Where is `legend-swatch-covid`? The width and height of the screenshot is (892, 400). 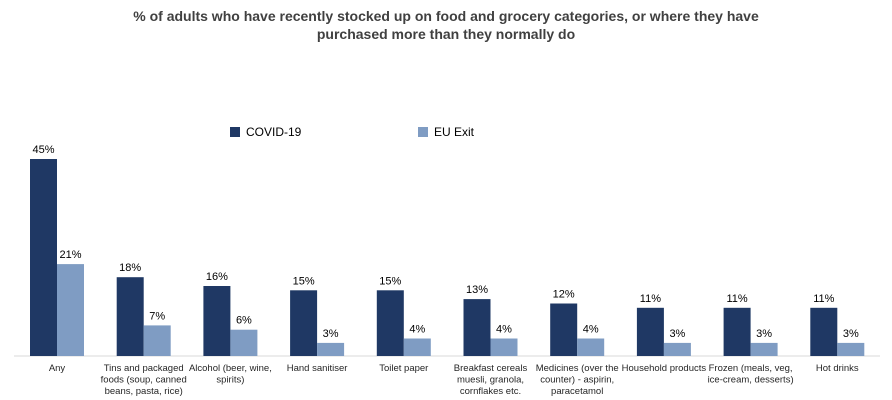
legend-swatch-covid is located at coordinates (235, 132).